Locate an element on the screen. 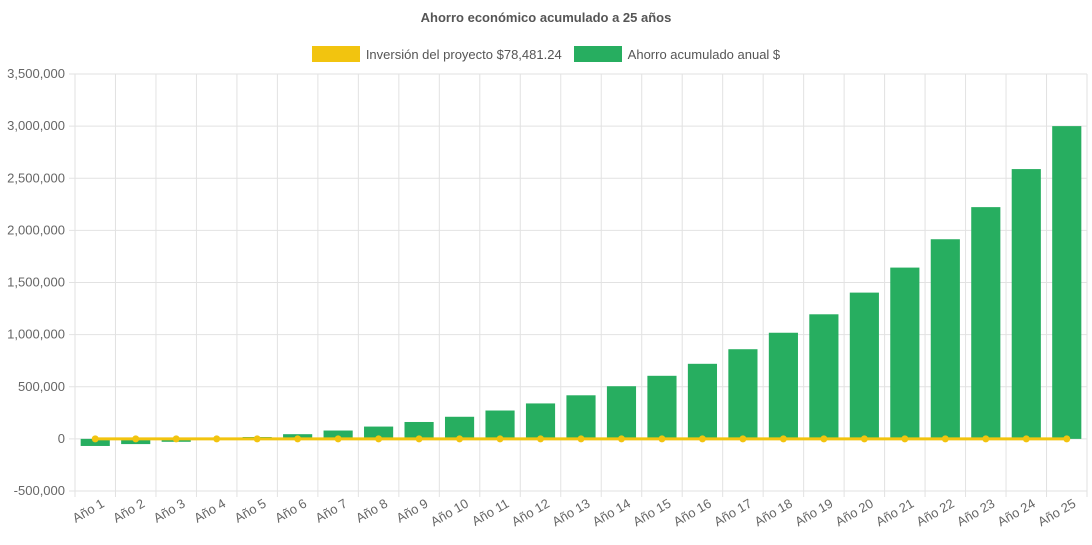 The image size is (1092, 545). y-tick-label: 0 is located at coordinates (61, 438).